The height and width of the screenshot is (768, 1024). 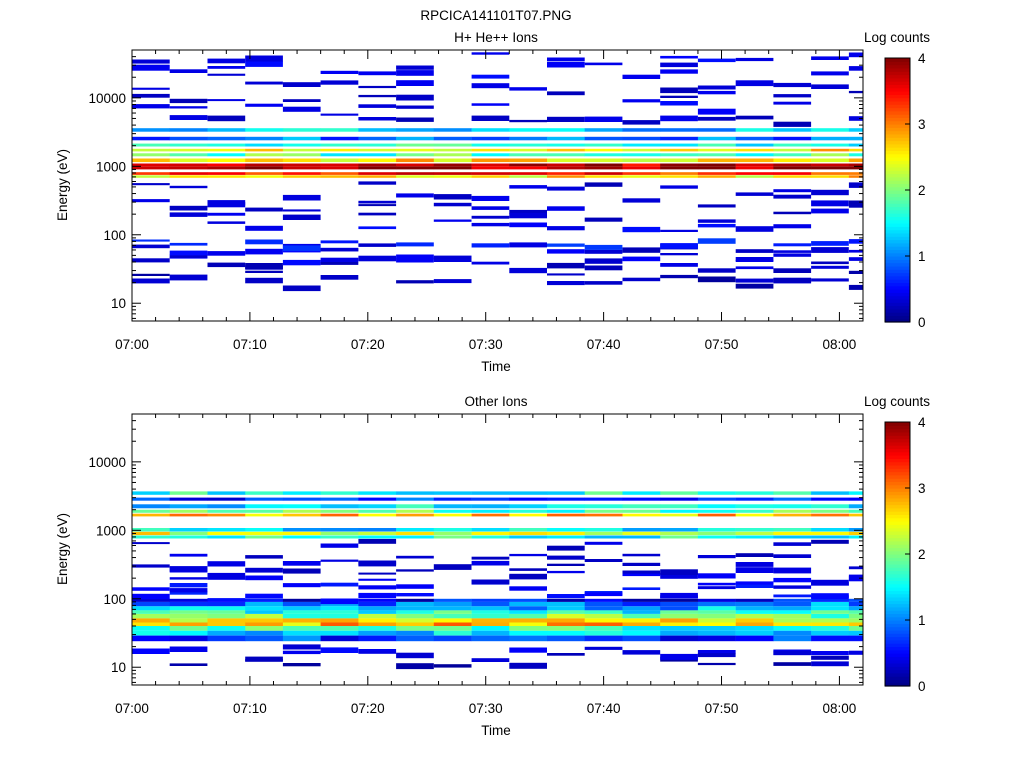 What do you see at coordinates (604, 708) in the screenshot?
I see `panel-2-x-tick-label: 07:40` at bounding box center [604, 708].